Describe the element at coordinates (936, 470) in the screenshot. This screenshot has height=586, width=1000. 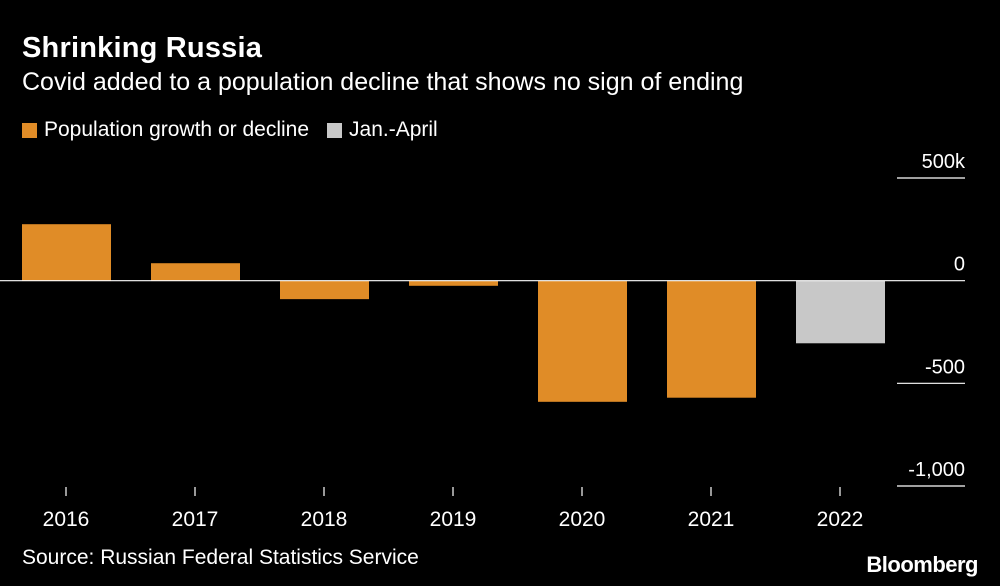
I see `y-tick-label: -1,000` at that location.